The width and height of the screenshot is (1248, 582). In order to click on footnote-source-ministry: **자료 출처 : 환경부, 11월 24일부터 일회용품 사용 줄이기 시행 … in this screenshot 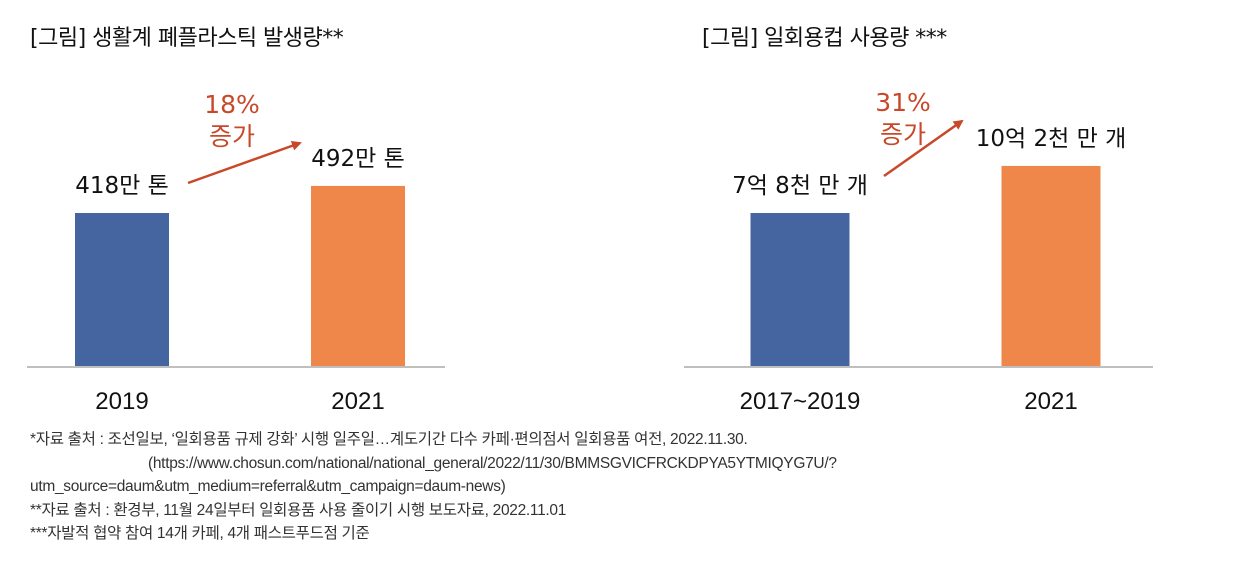, I will do `click(298, 510)`.